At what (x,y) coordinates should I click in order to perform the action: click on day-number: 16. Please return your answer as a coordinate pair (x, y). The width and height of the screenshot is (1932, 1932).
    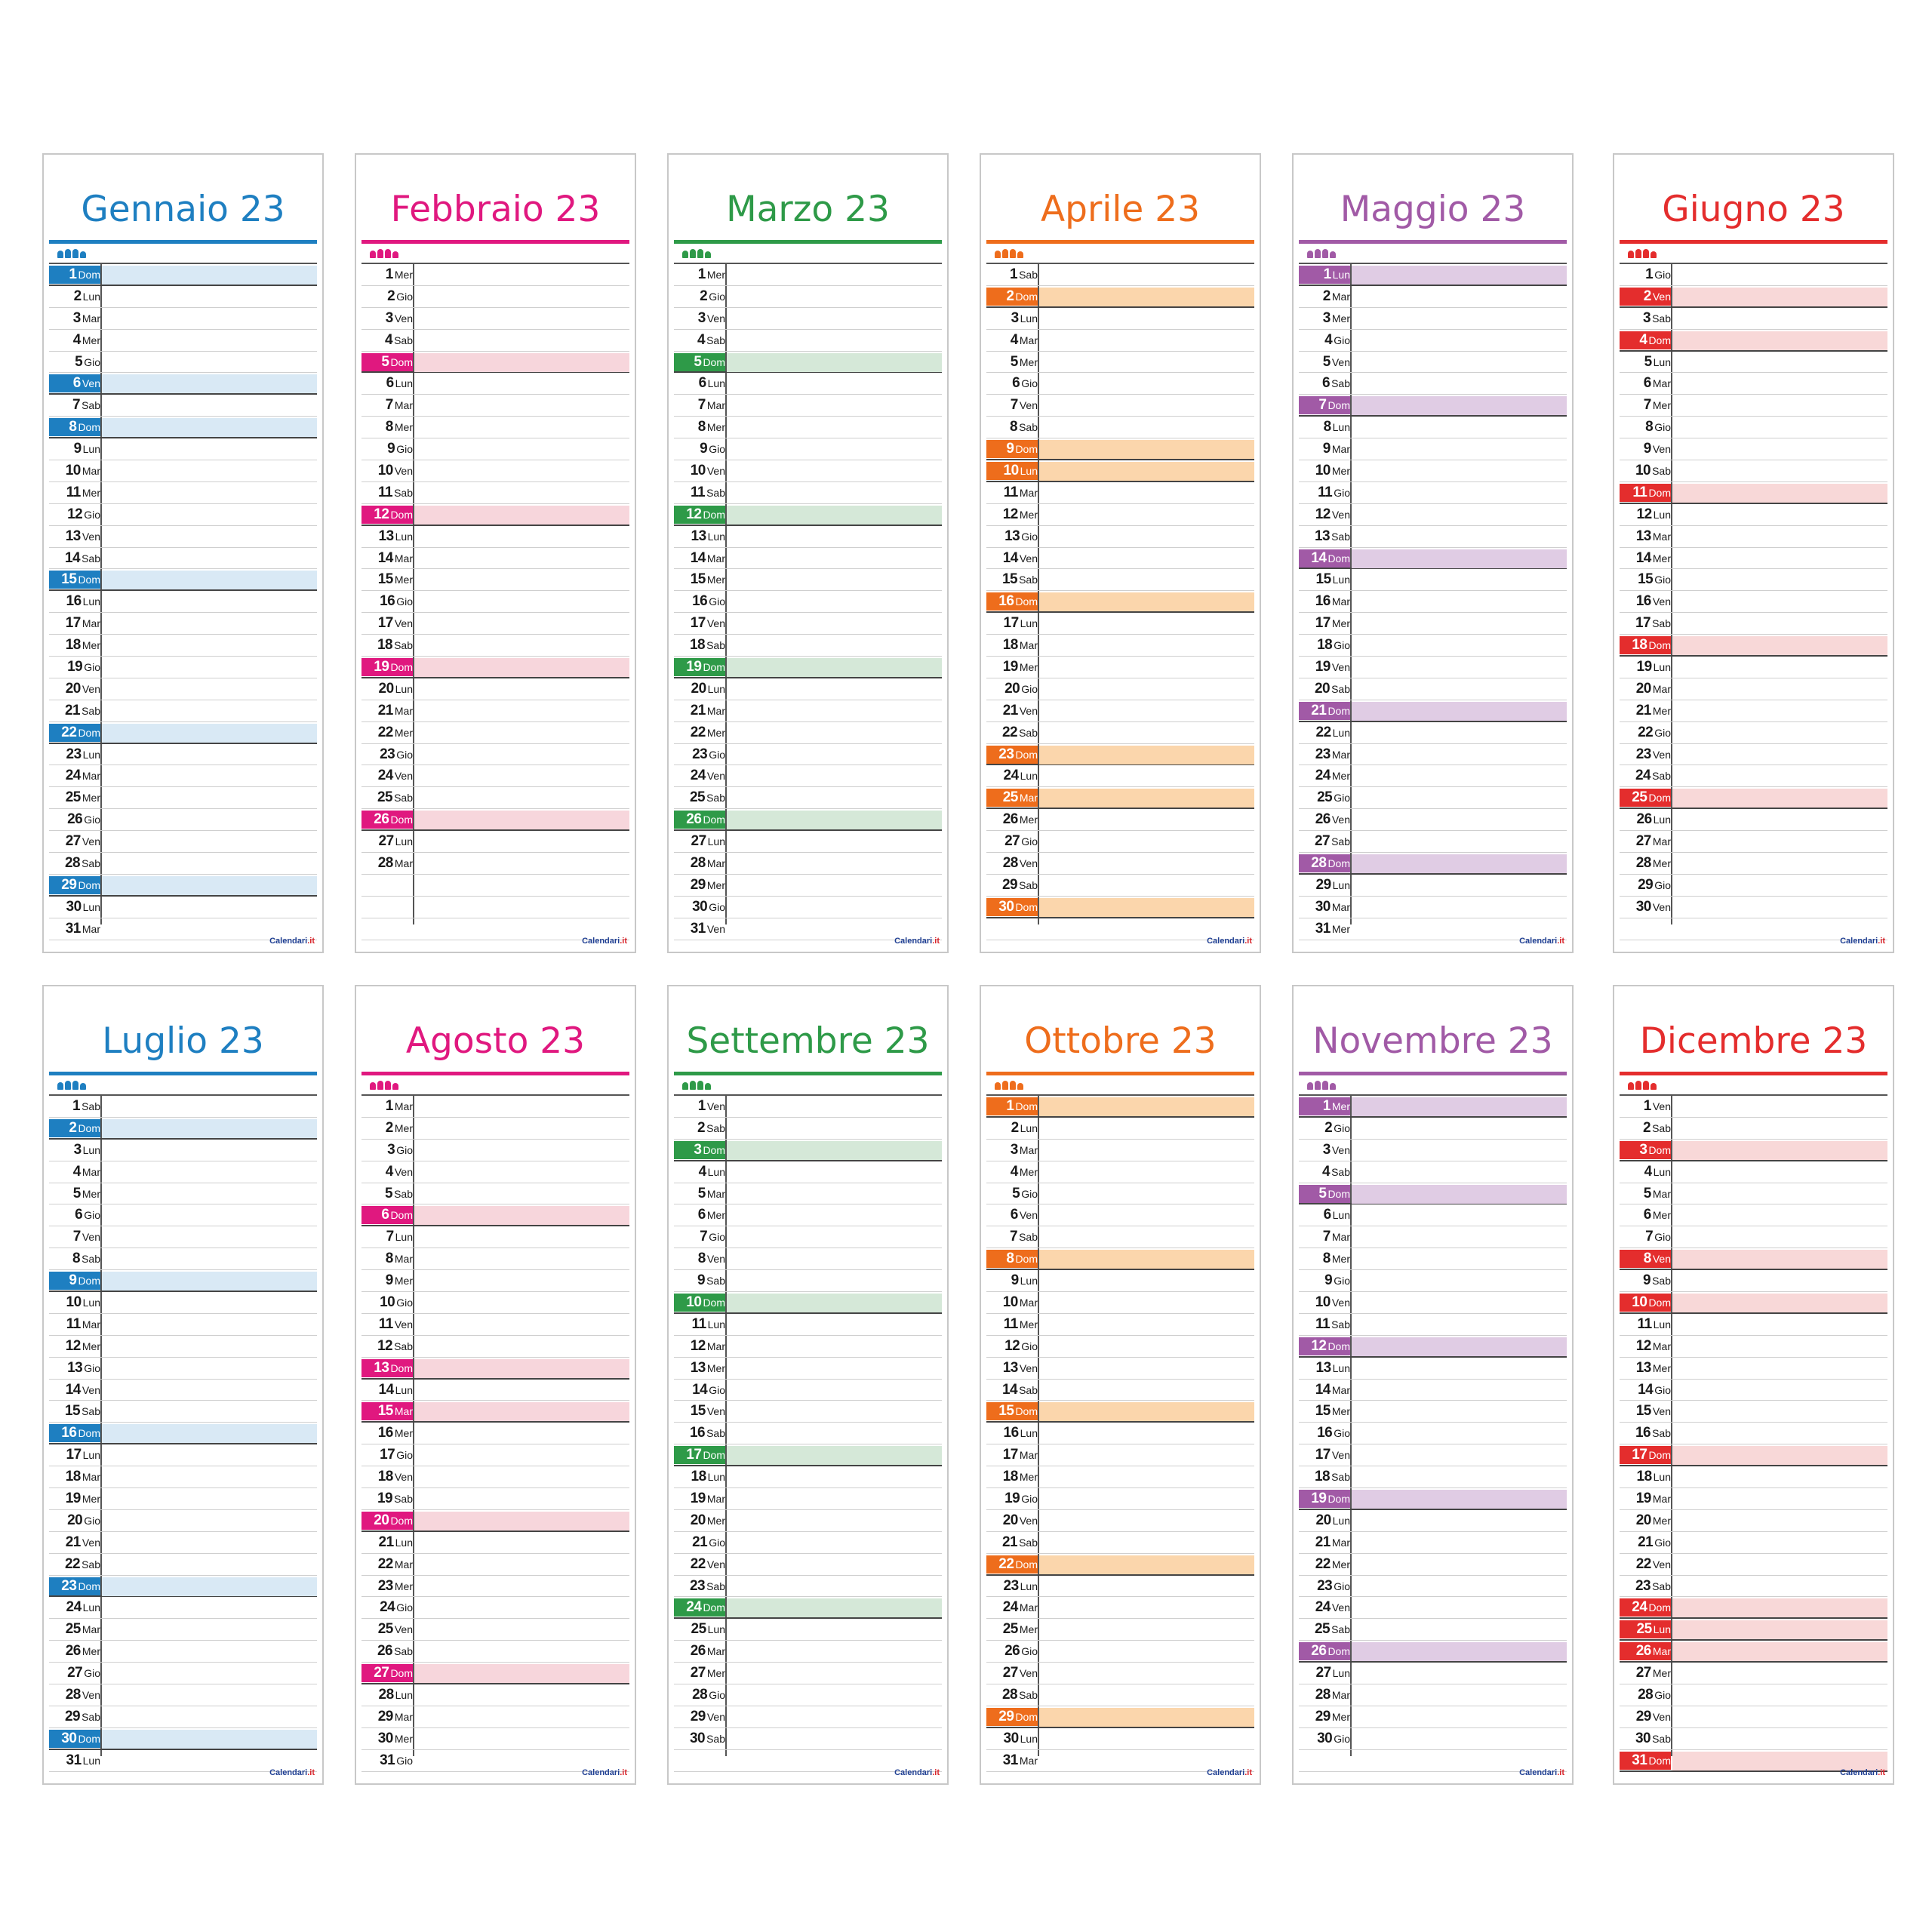
    Looking at the image, I should click on (1323, 601).